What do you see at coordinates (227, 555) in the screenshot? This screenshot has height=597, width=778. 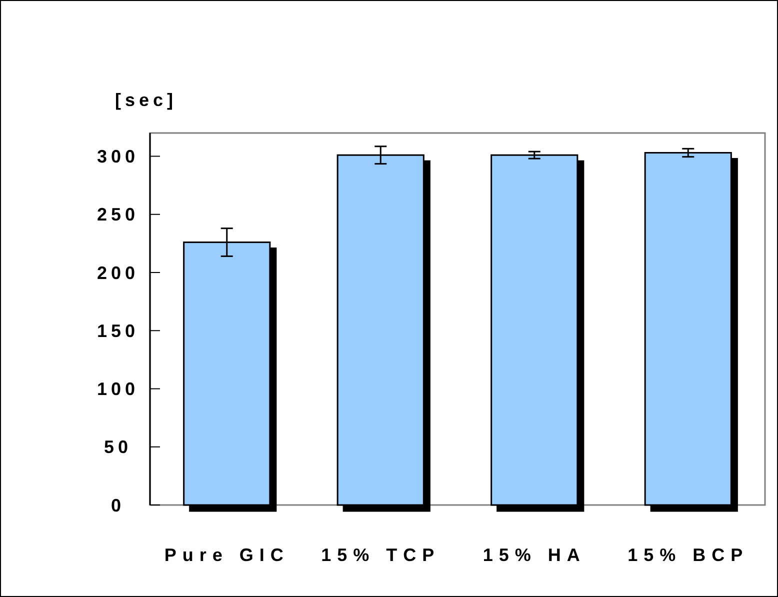 I see `x-tick-label: Pure GIC` at bounding box center [227, 555].